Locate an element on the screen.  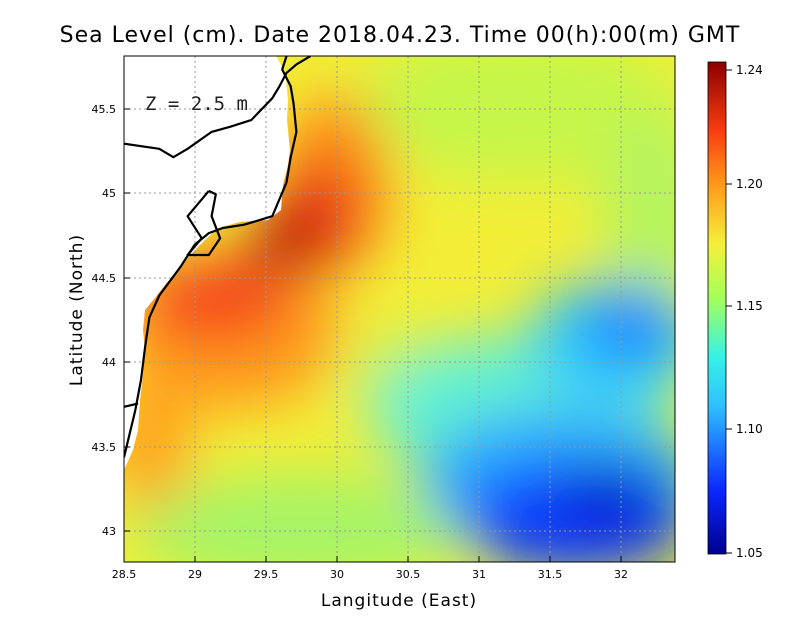
x-tick-label: 31 is located at coordinates (479, 574).